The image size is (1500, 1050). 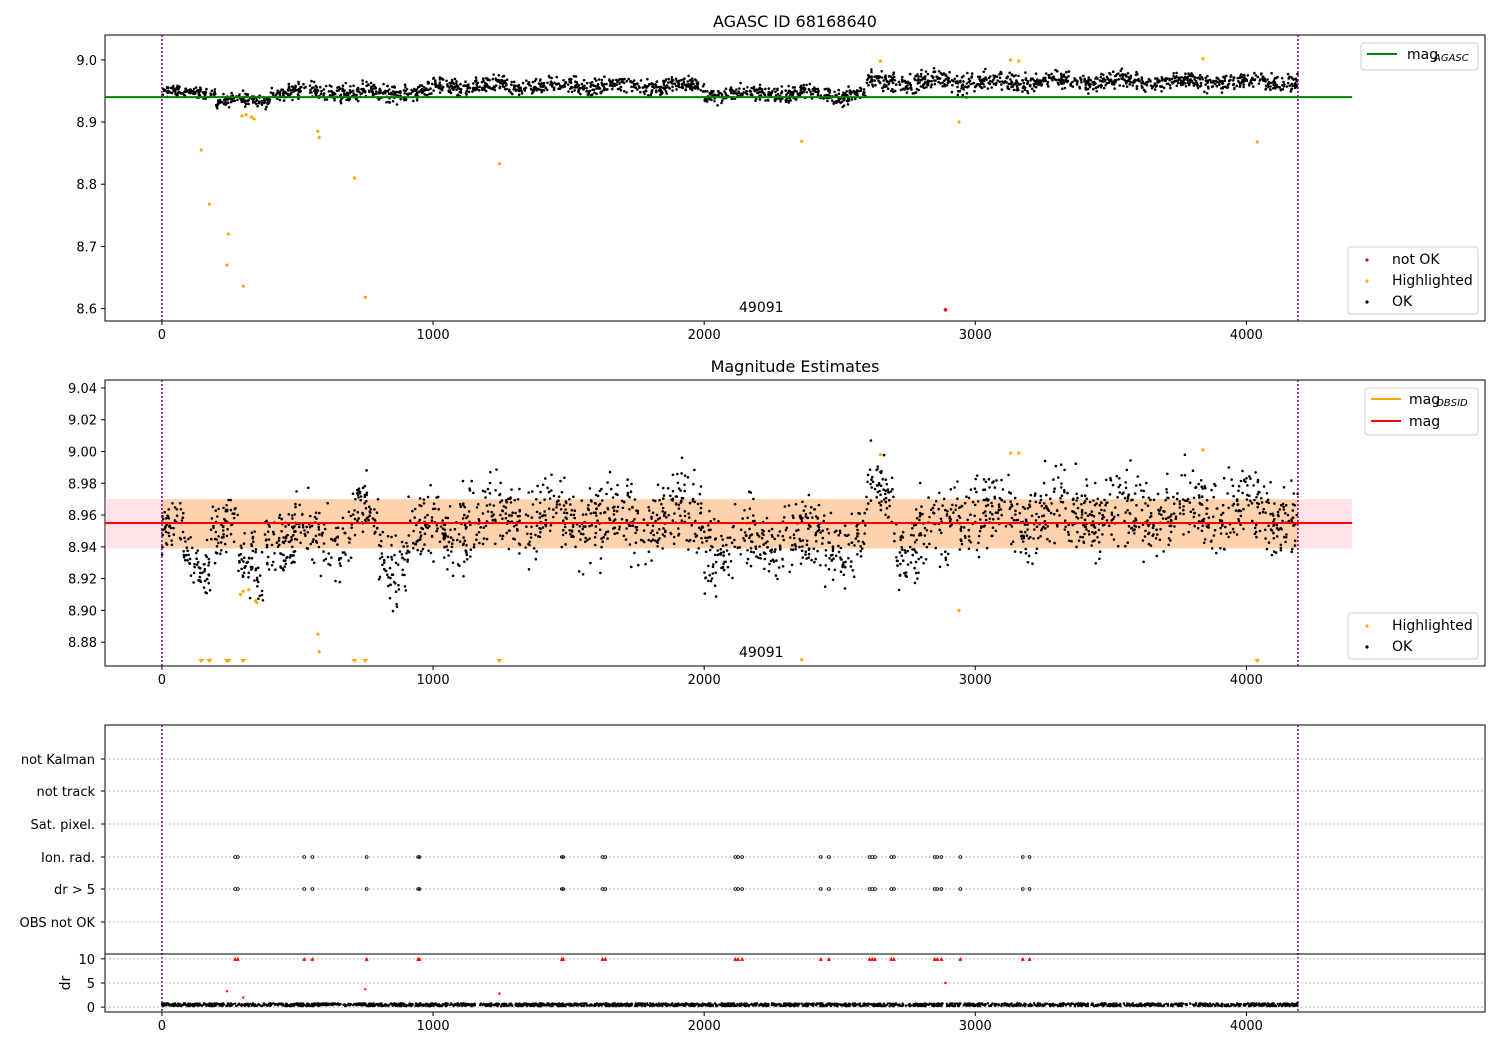 I want to click on offscale-marker, so click(x=365, y=661).